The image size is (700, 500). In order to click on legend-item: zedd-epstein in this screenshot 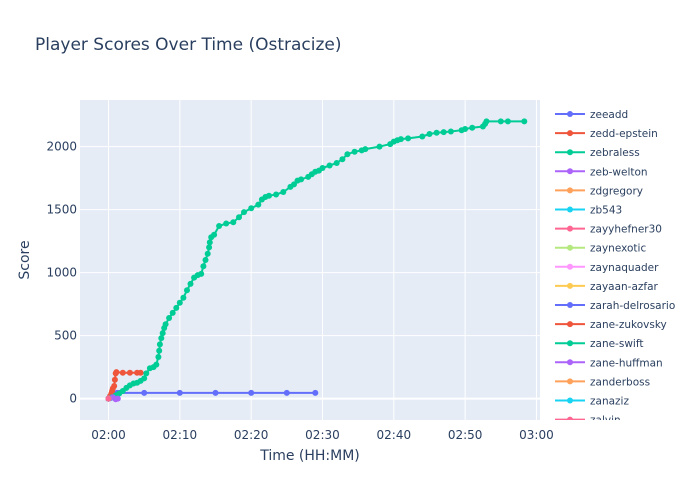, I will do `click(606, 134)`.